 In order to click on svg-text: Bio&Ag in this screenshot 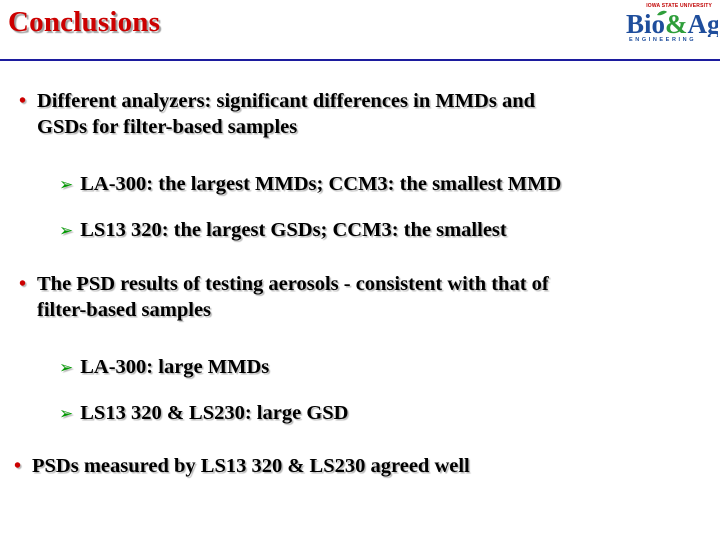, I will do `click(672, 23)`.